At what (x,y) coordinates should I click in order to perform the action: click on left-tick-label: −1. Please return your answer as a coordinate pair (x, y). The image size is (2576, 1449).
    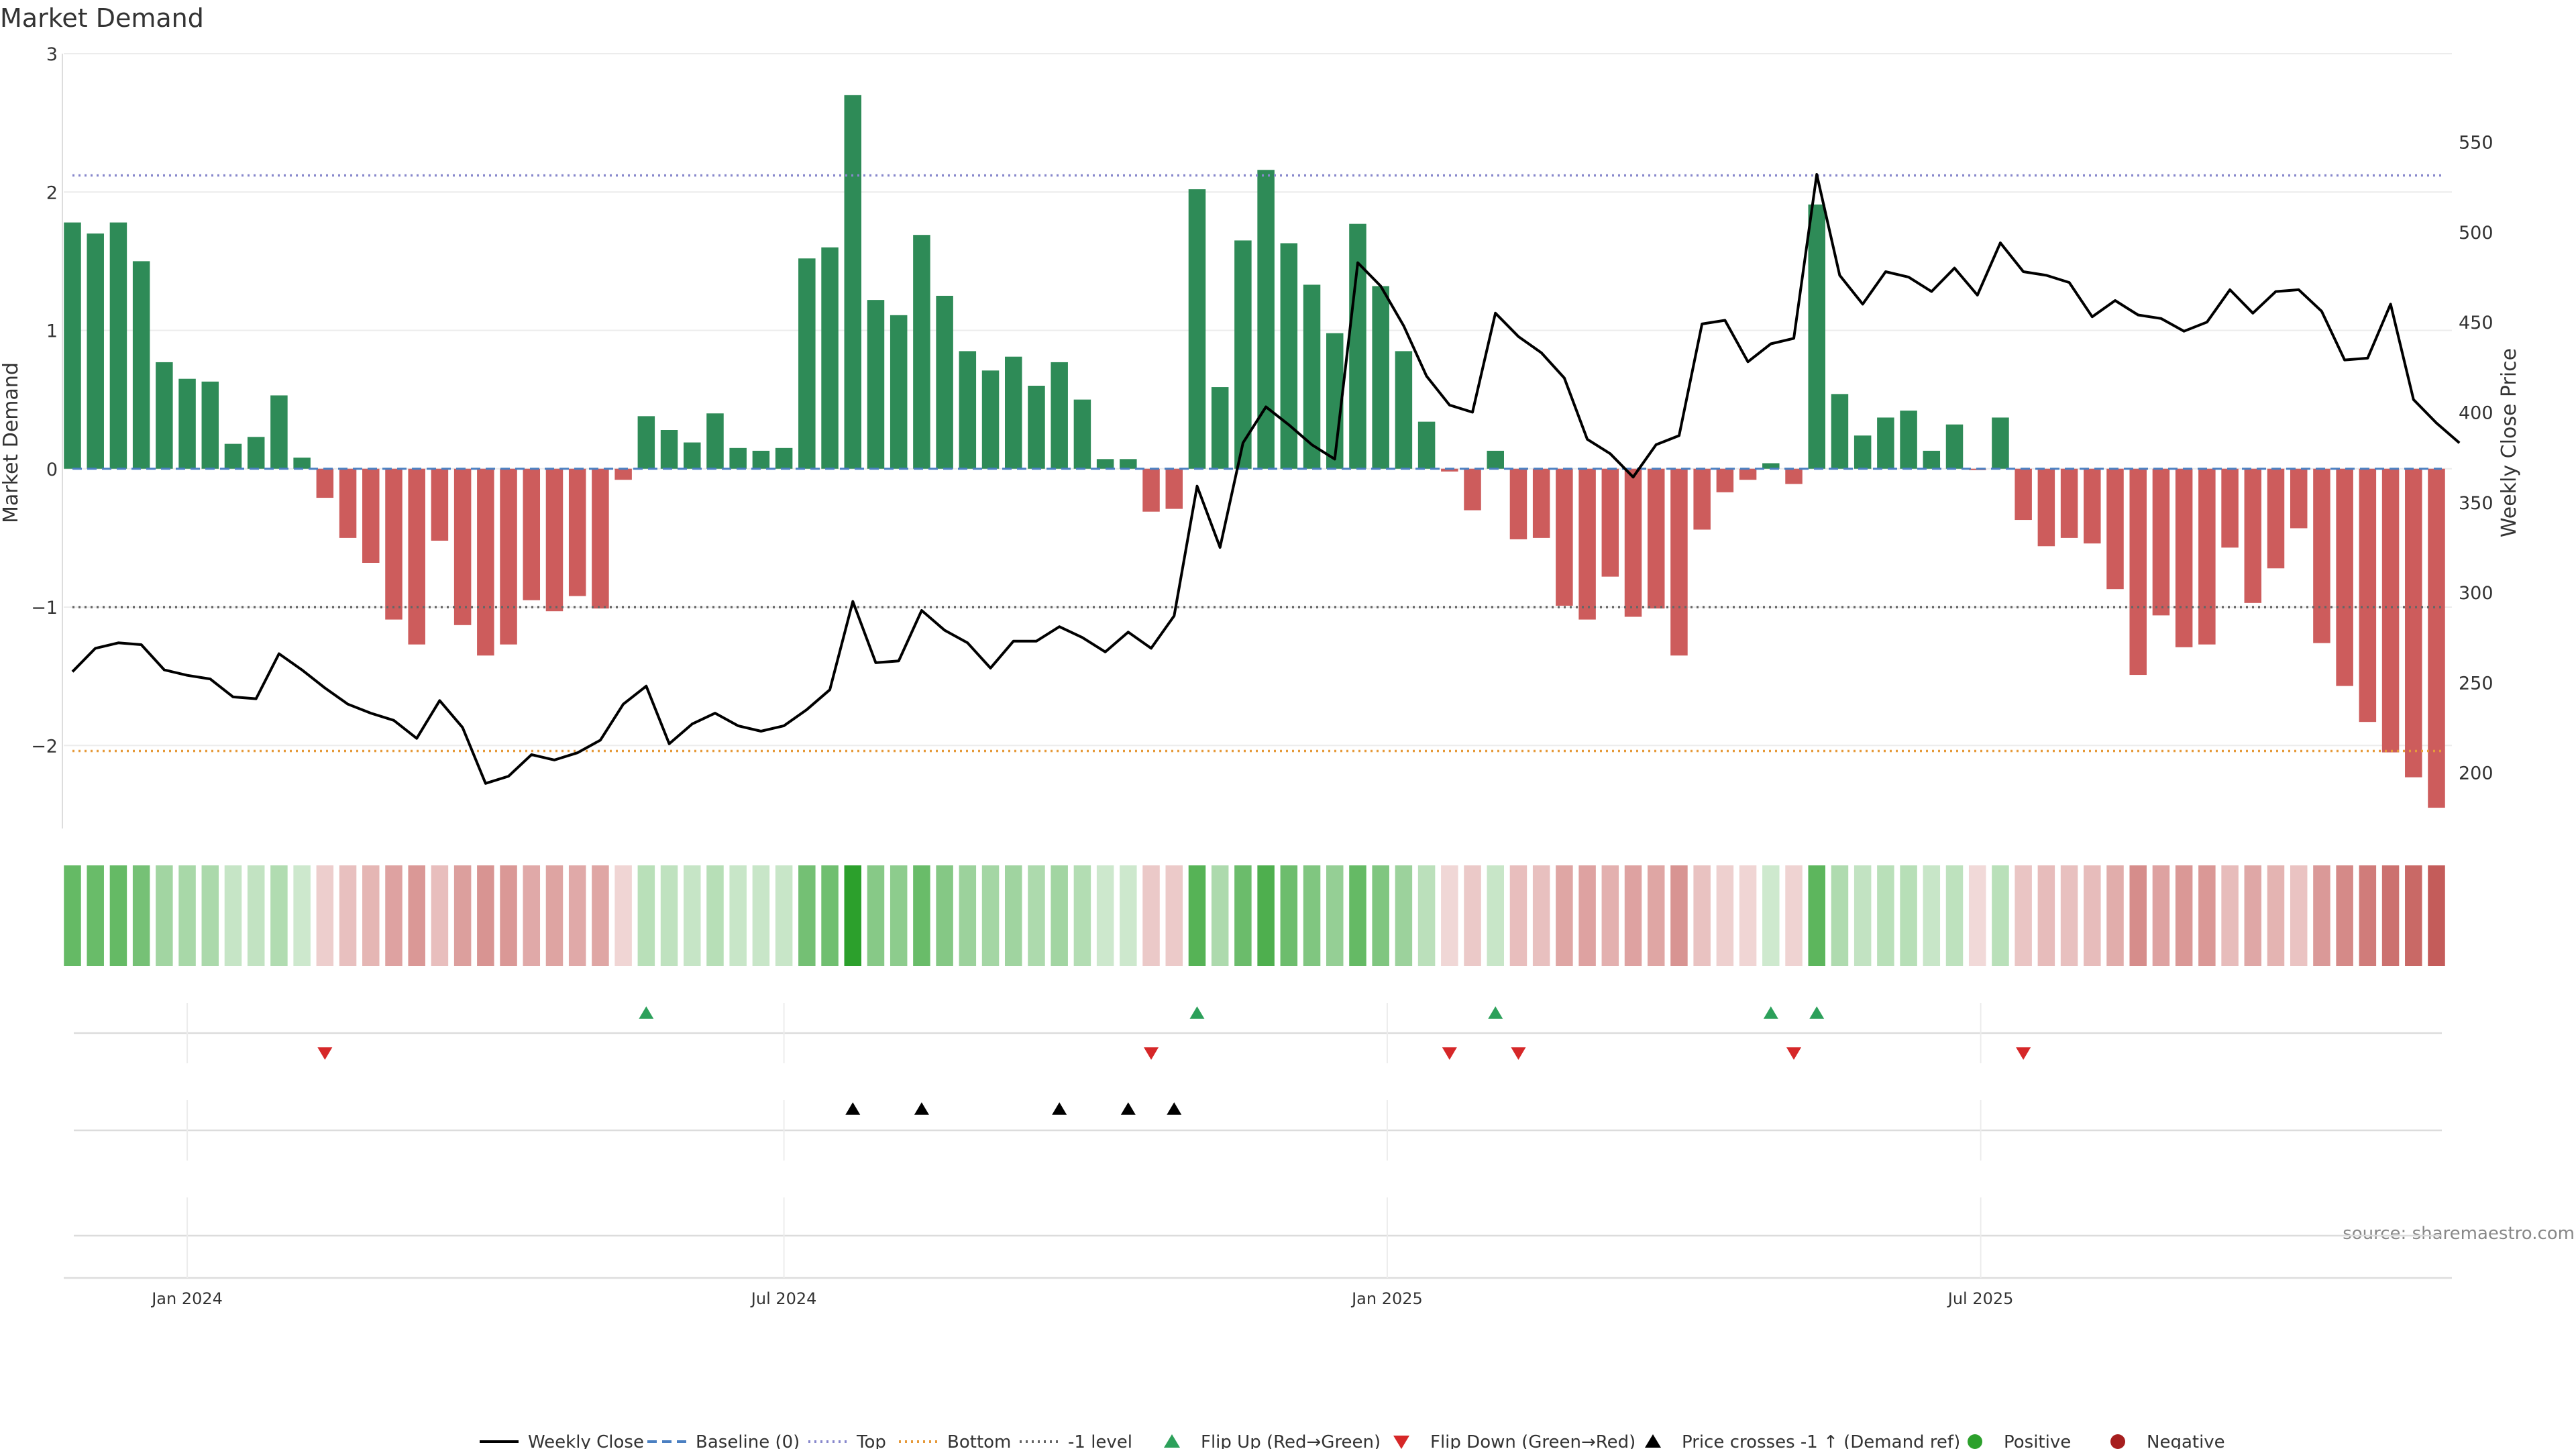
    Looking at the image, I should click on (44, 608).